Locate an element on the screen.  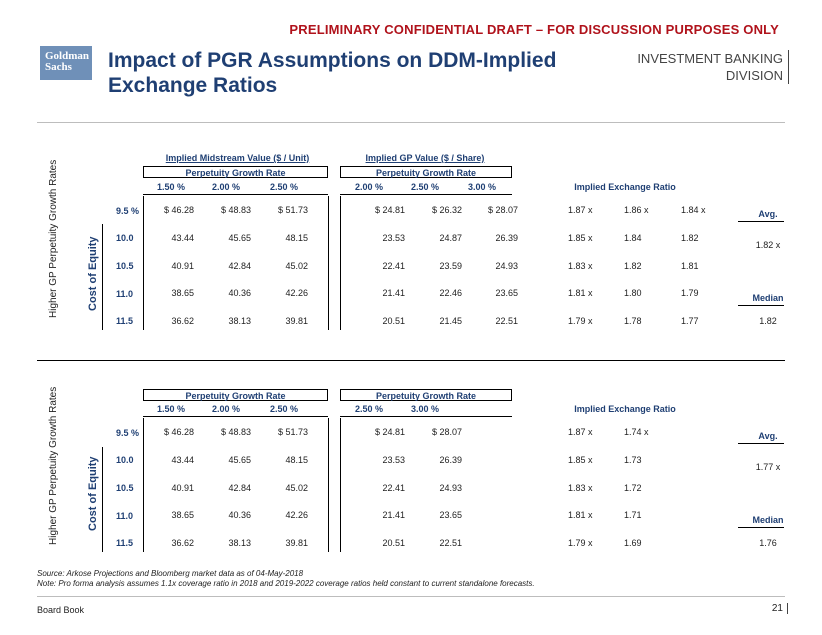
table1-ratio: 1.77 is located at coordinates (690, 321).